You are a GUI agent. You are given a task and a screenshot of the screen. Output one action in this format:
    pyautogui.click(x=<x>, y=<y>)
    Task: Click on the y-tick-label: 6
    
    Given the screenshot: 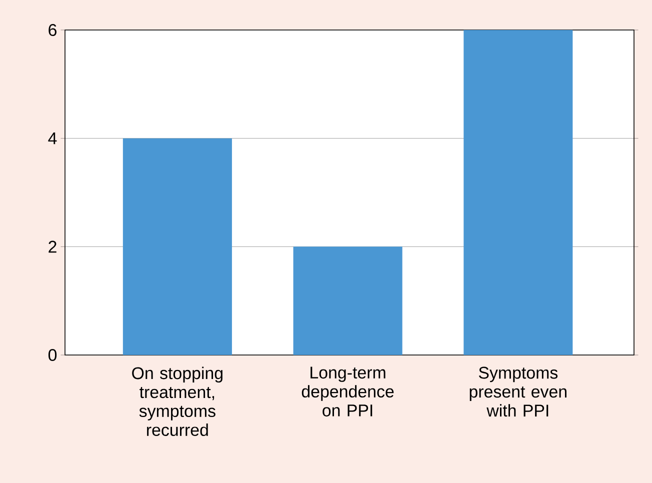 What is the action you would take?
    pyautogui.click(x=52, y=30)
    